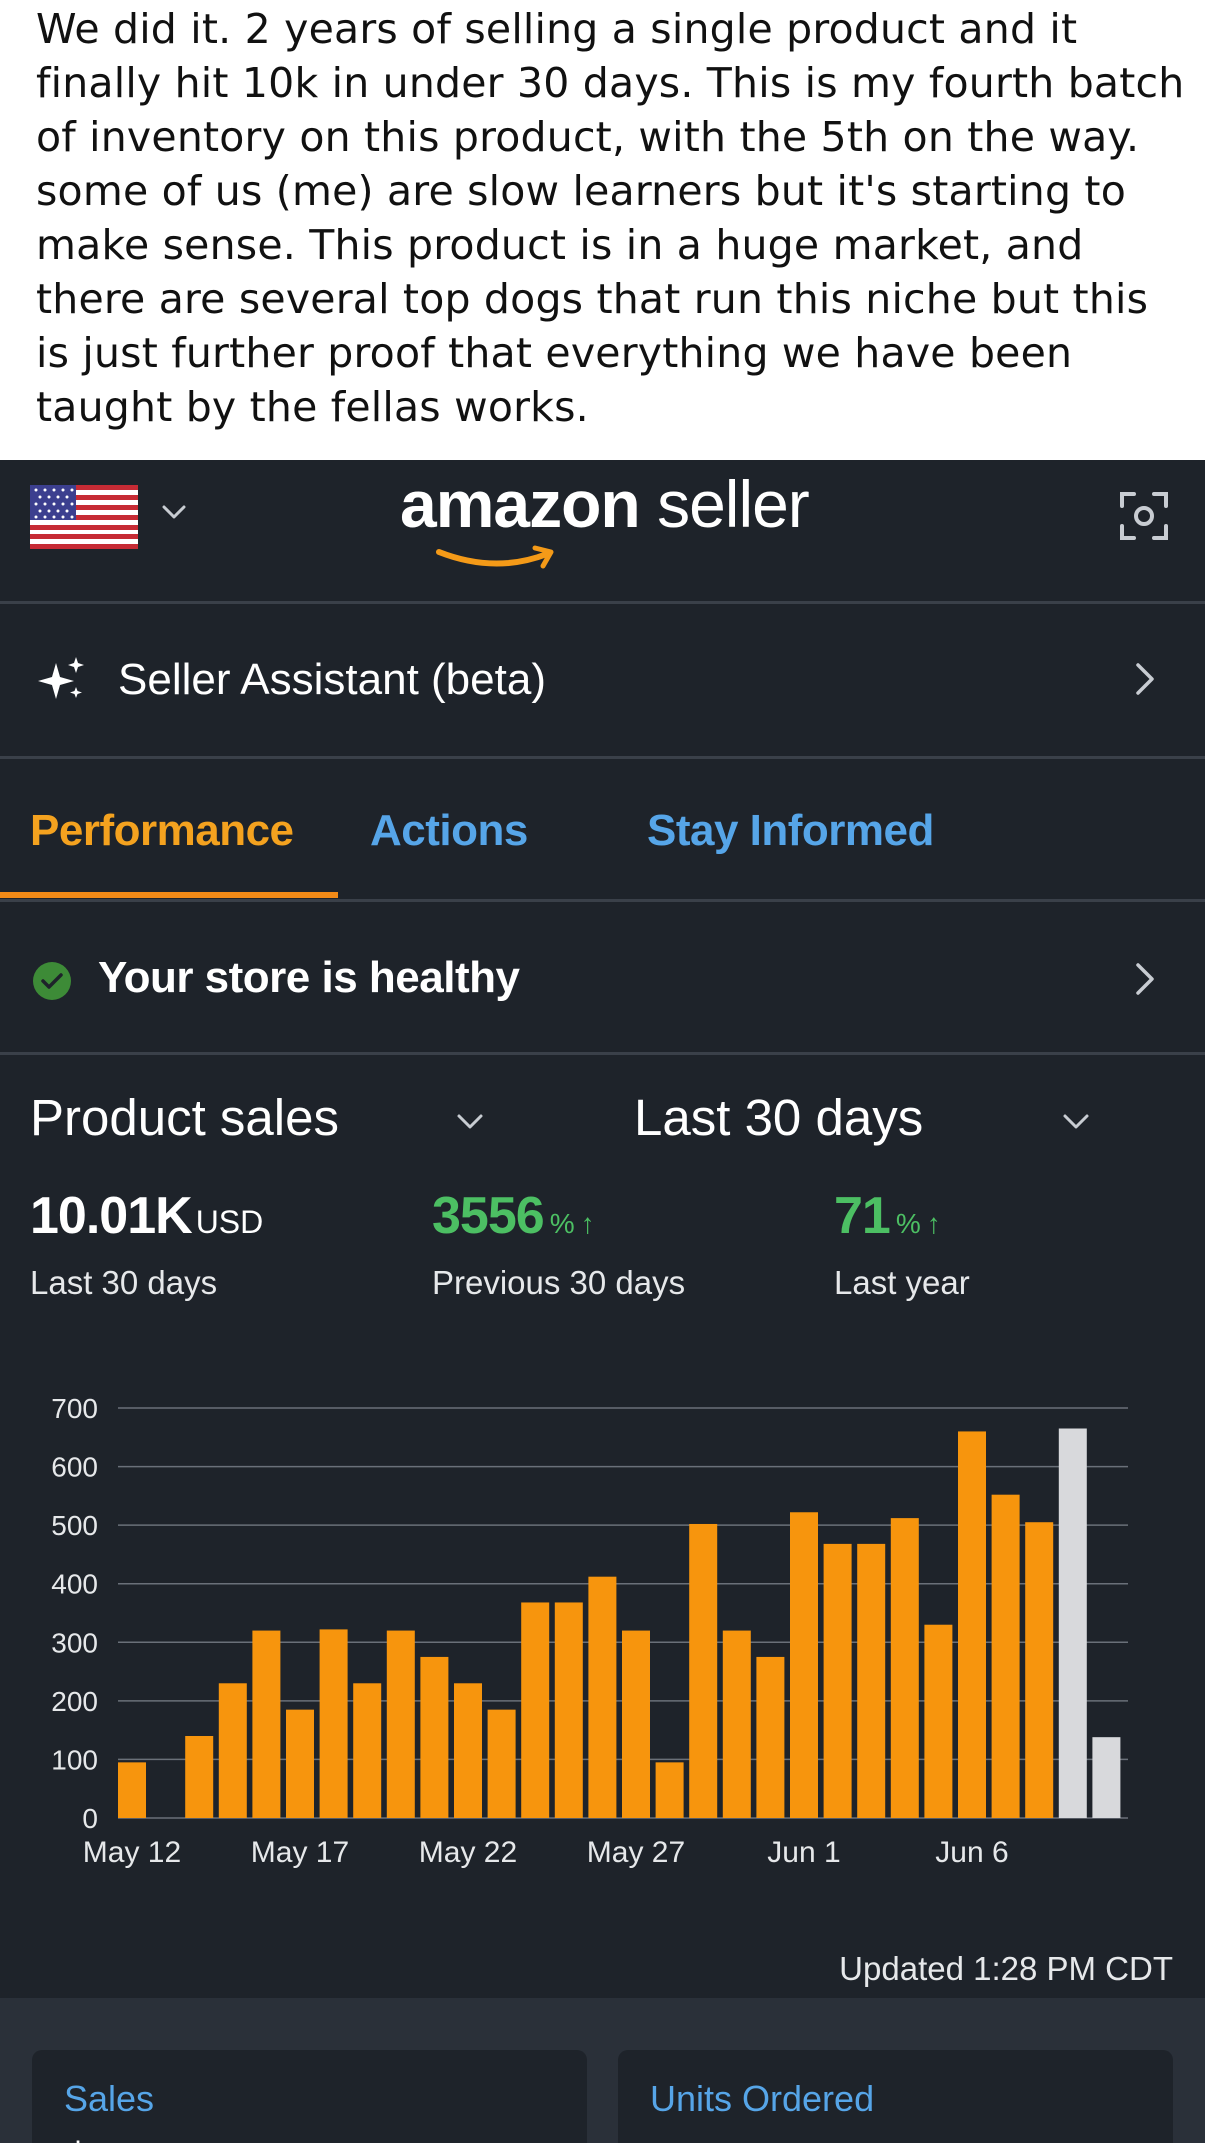 The height and width of the screenshot is (2143, 1205). What do you see at coordinates (488, 1216) in the screenshot?
I see `stat-previous-value: 3556` at bounding box center [488, 1216].